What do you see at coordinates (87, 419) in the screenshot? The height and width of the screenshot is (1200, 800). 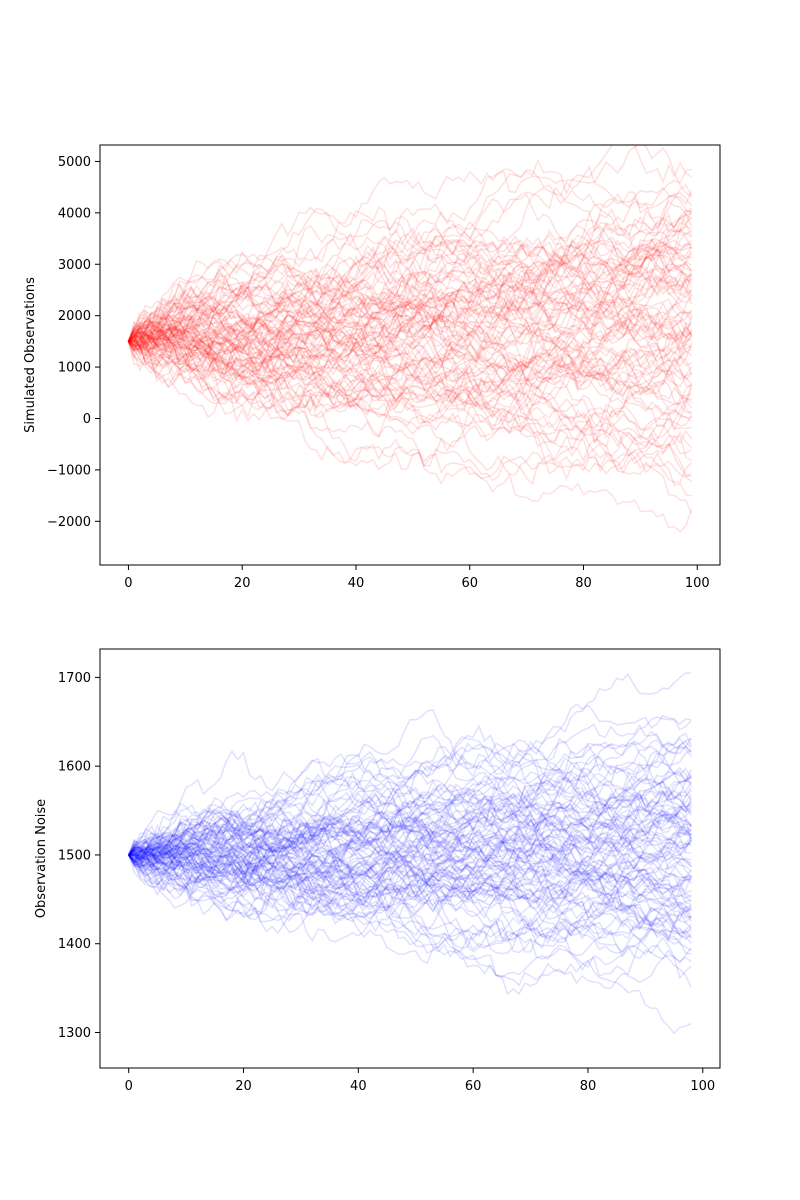 I see `y-tick-label: 0` at bounding box center [87, 419].